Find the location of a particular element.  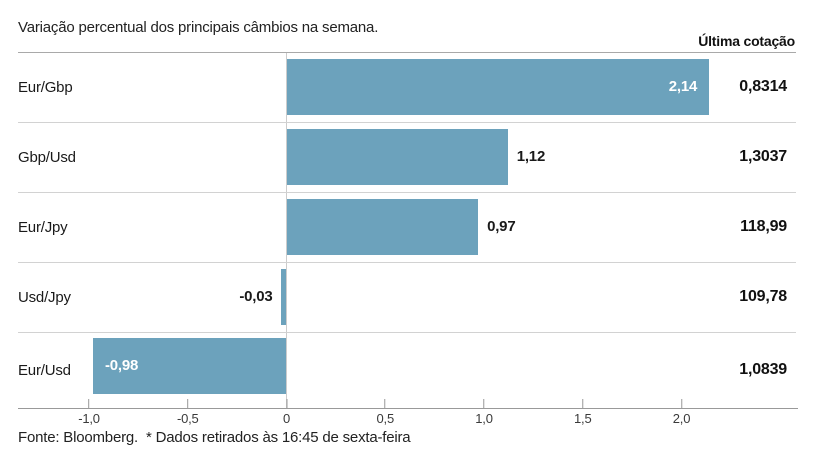

last-quote-value: 1,3037 is located at coordinates (763, 156).